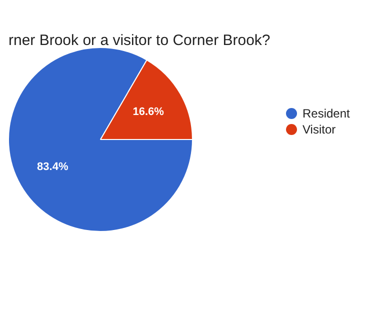  Describe the element at coordinates (319, 129) in the screenshot. I see `legend-label: Visitor` at that location.